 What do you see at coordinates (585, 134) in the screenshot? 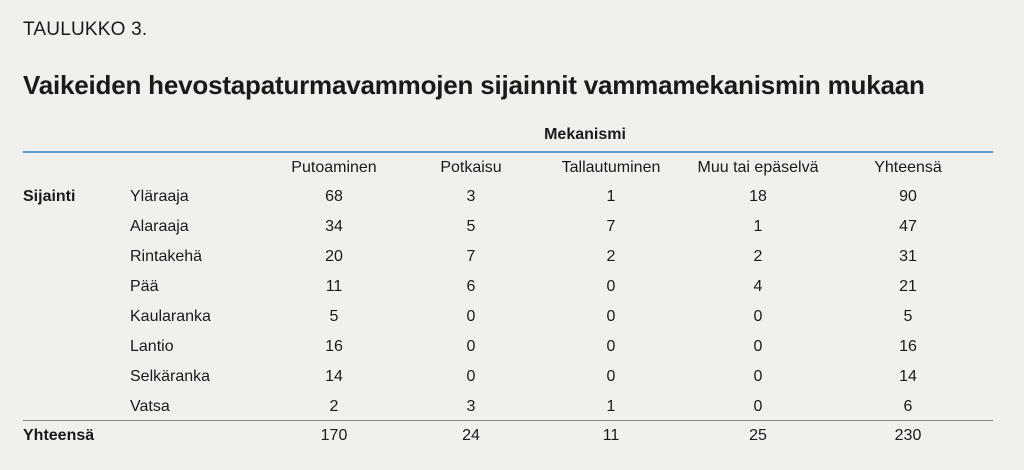
I see `group-header: Mekanismi` at bounding box center [585, 134].